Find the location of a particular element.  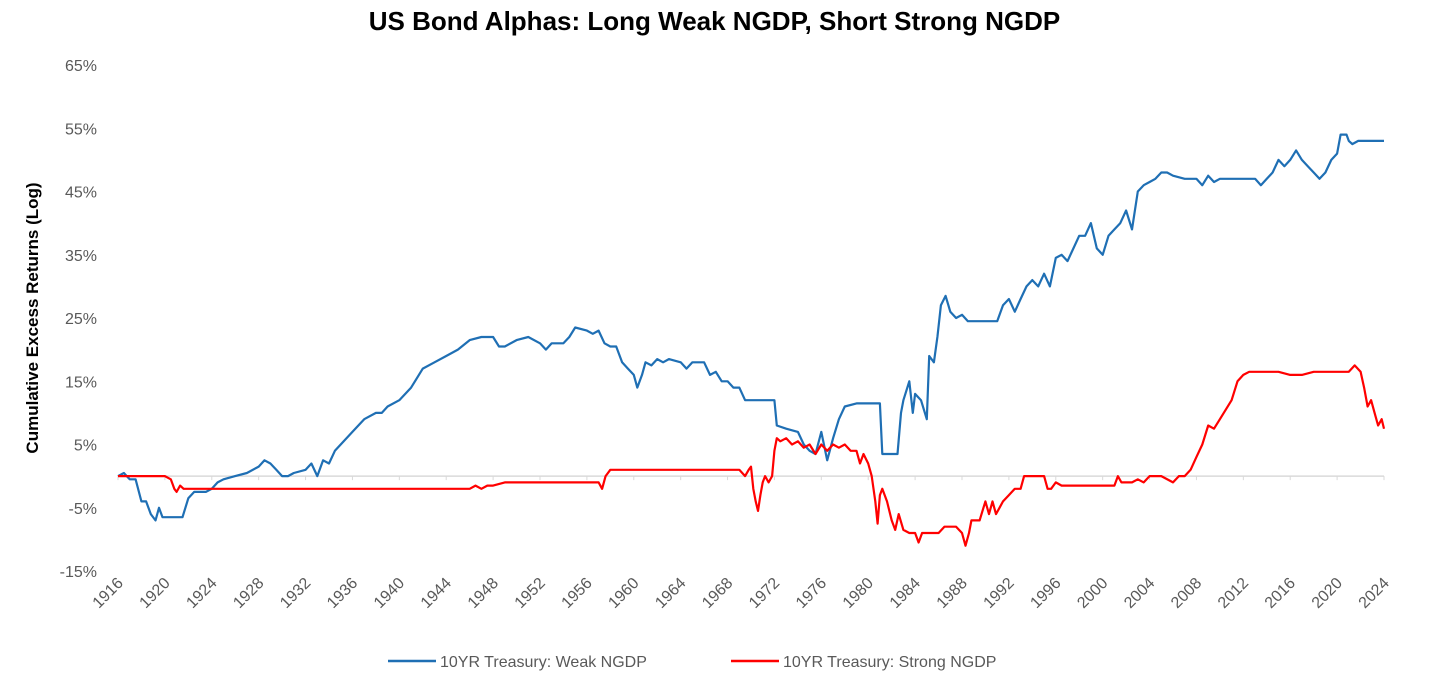

y-axis-ticks: -15% -5% 5% 15% 25% 35% 45% 55% 65% is located at coordinates (78, 319).